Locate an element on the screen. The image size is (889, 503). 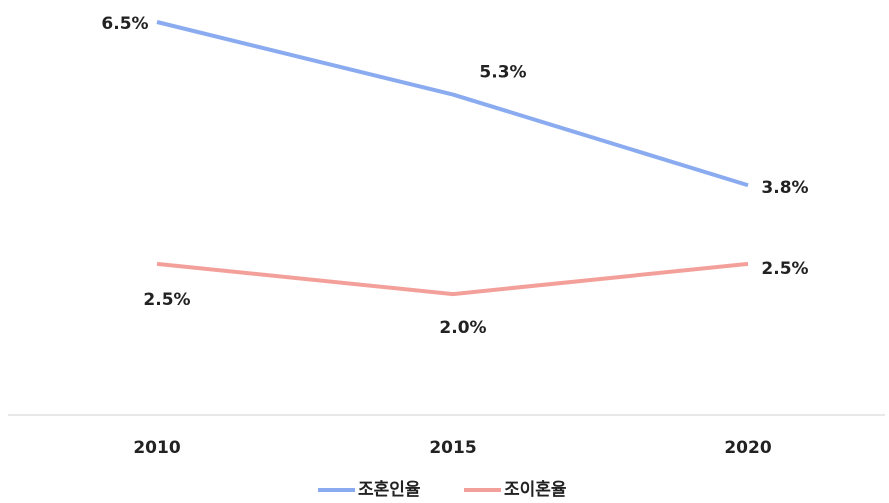
data-label: 5.3% is located at coordinates (502, 73).